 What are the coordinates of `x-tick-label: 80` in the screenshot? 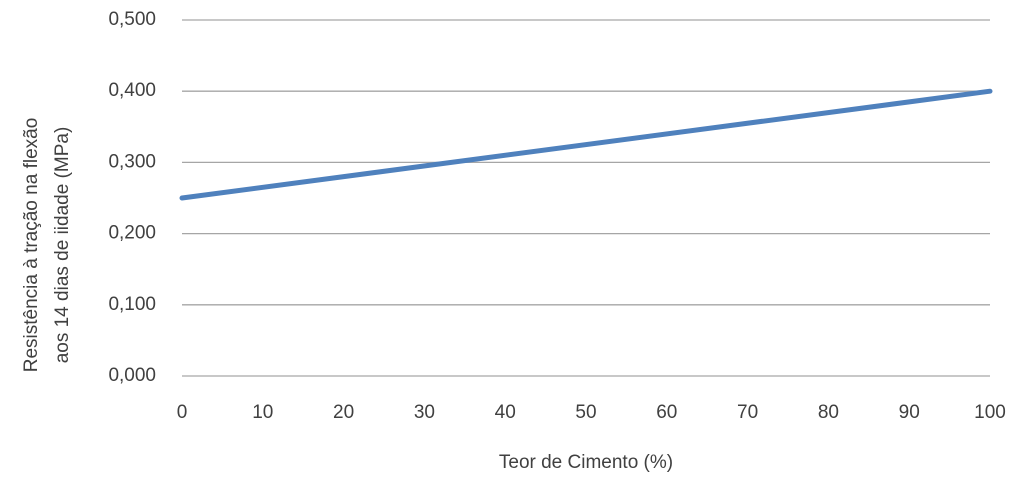 It's located at (828, 412).